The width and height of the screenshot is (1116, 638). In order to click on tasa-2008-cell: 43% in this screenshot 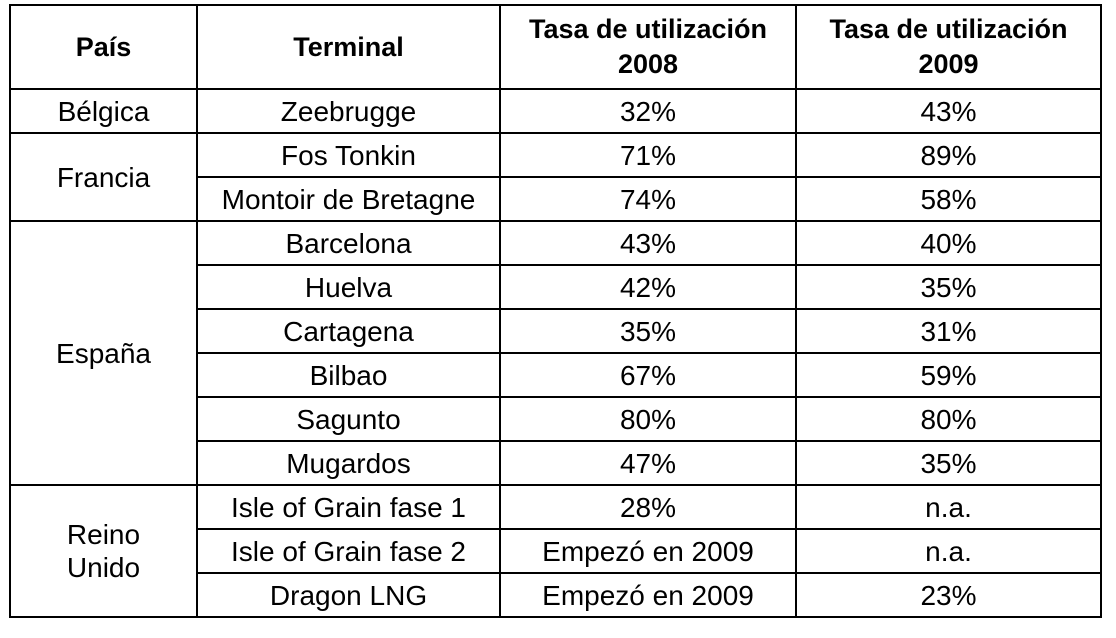, I will do `click(648, 243)`.